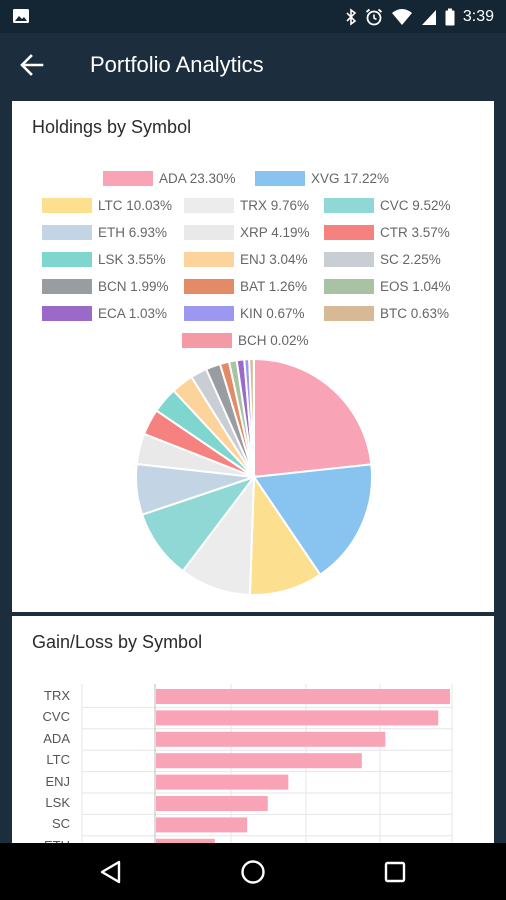 This screenshot has height=900, width=506. What do you see at coordinates (275, 205) in the screenshot?
I see `legend-label: TRX 9.76%` at bounding box center [275, 205].